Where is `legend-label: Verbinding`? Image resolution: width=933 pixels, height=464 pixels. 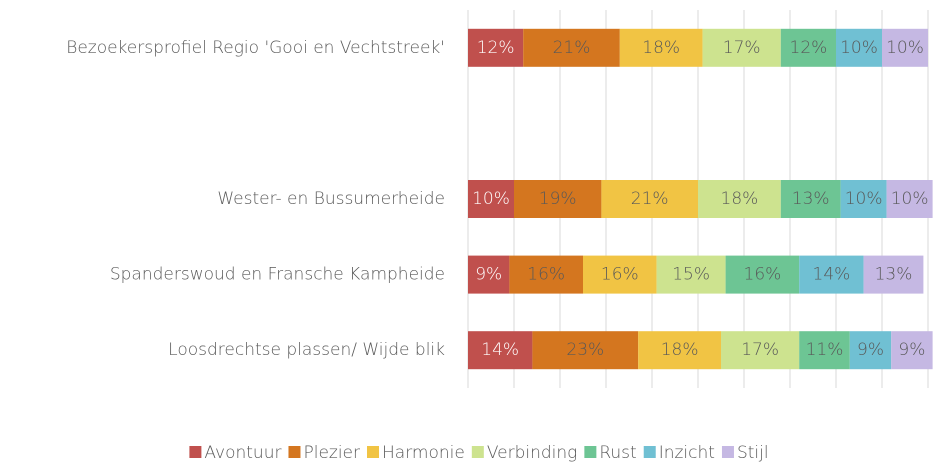 legend-label: Verbinding is located at coordinates (532, 453).